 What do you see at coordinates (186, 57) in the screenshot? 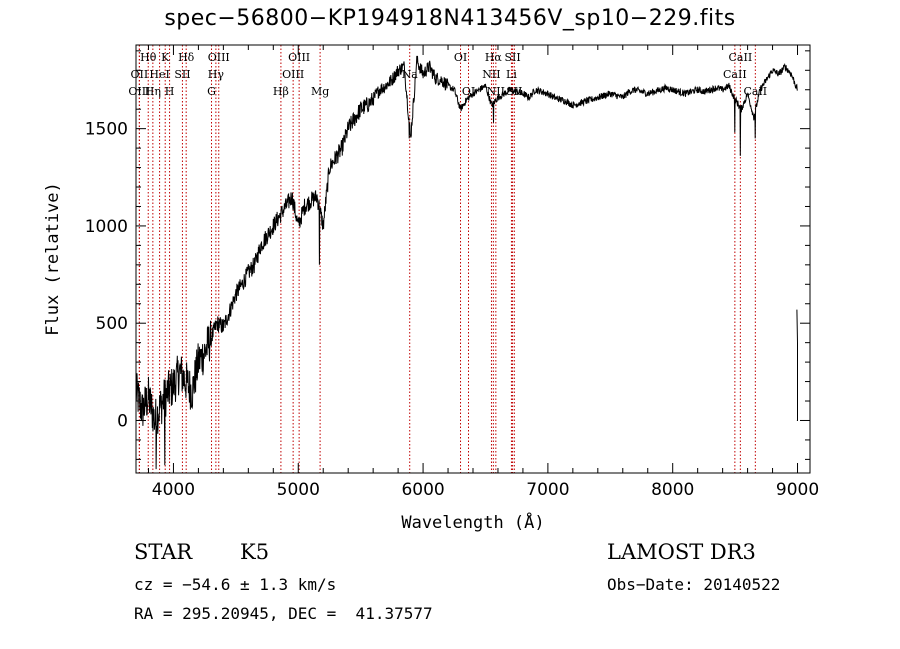
I see `line-label-7: Hδ` at bounding box center [186, 57].